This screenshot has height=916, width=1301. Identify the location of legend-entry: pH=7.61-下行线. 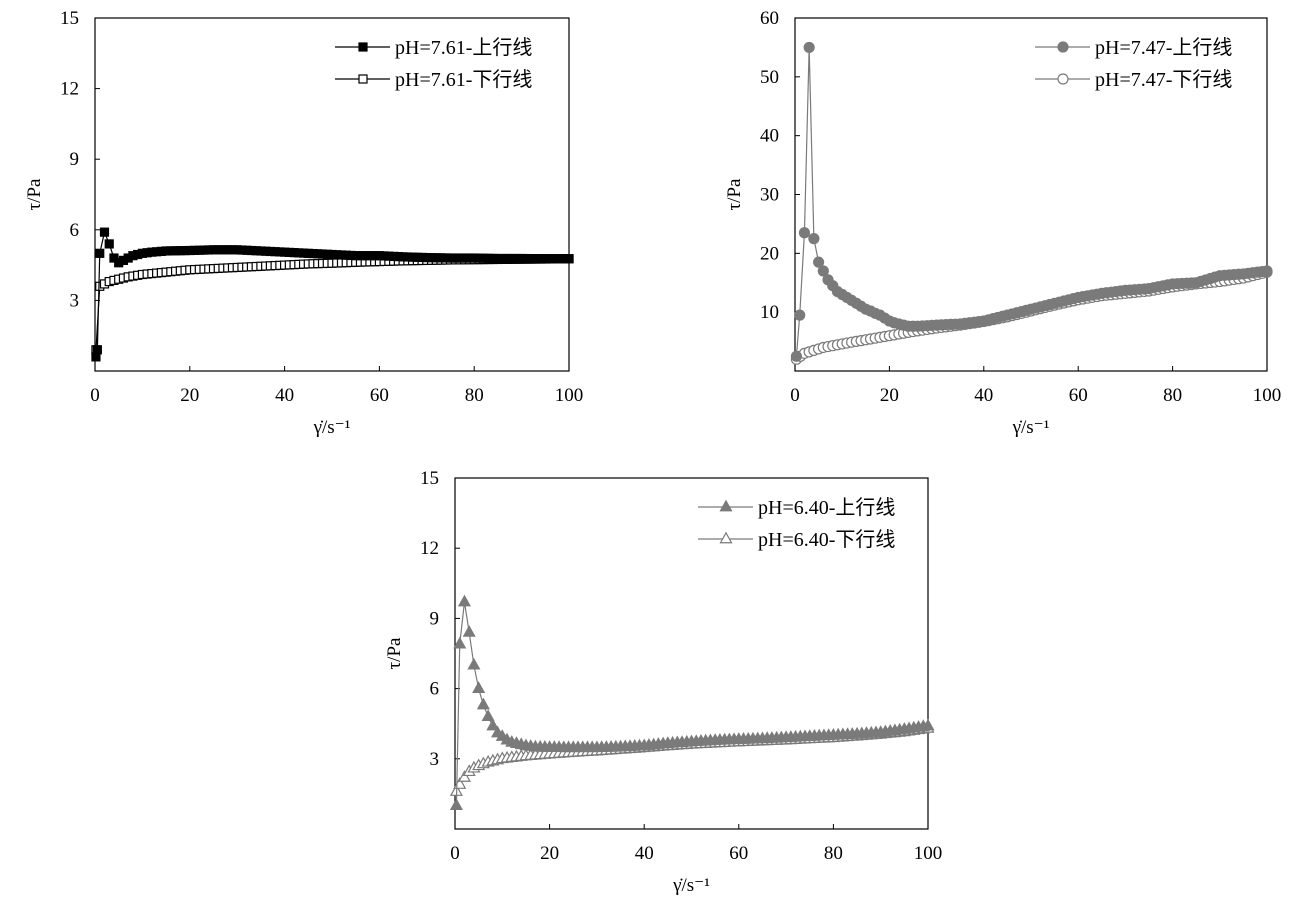
(433, 79).